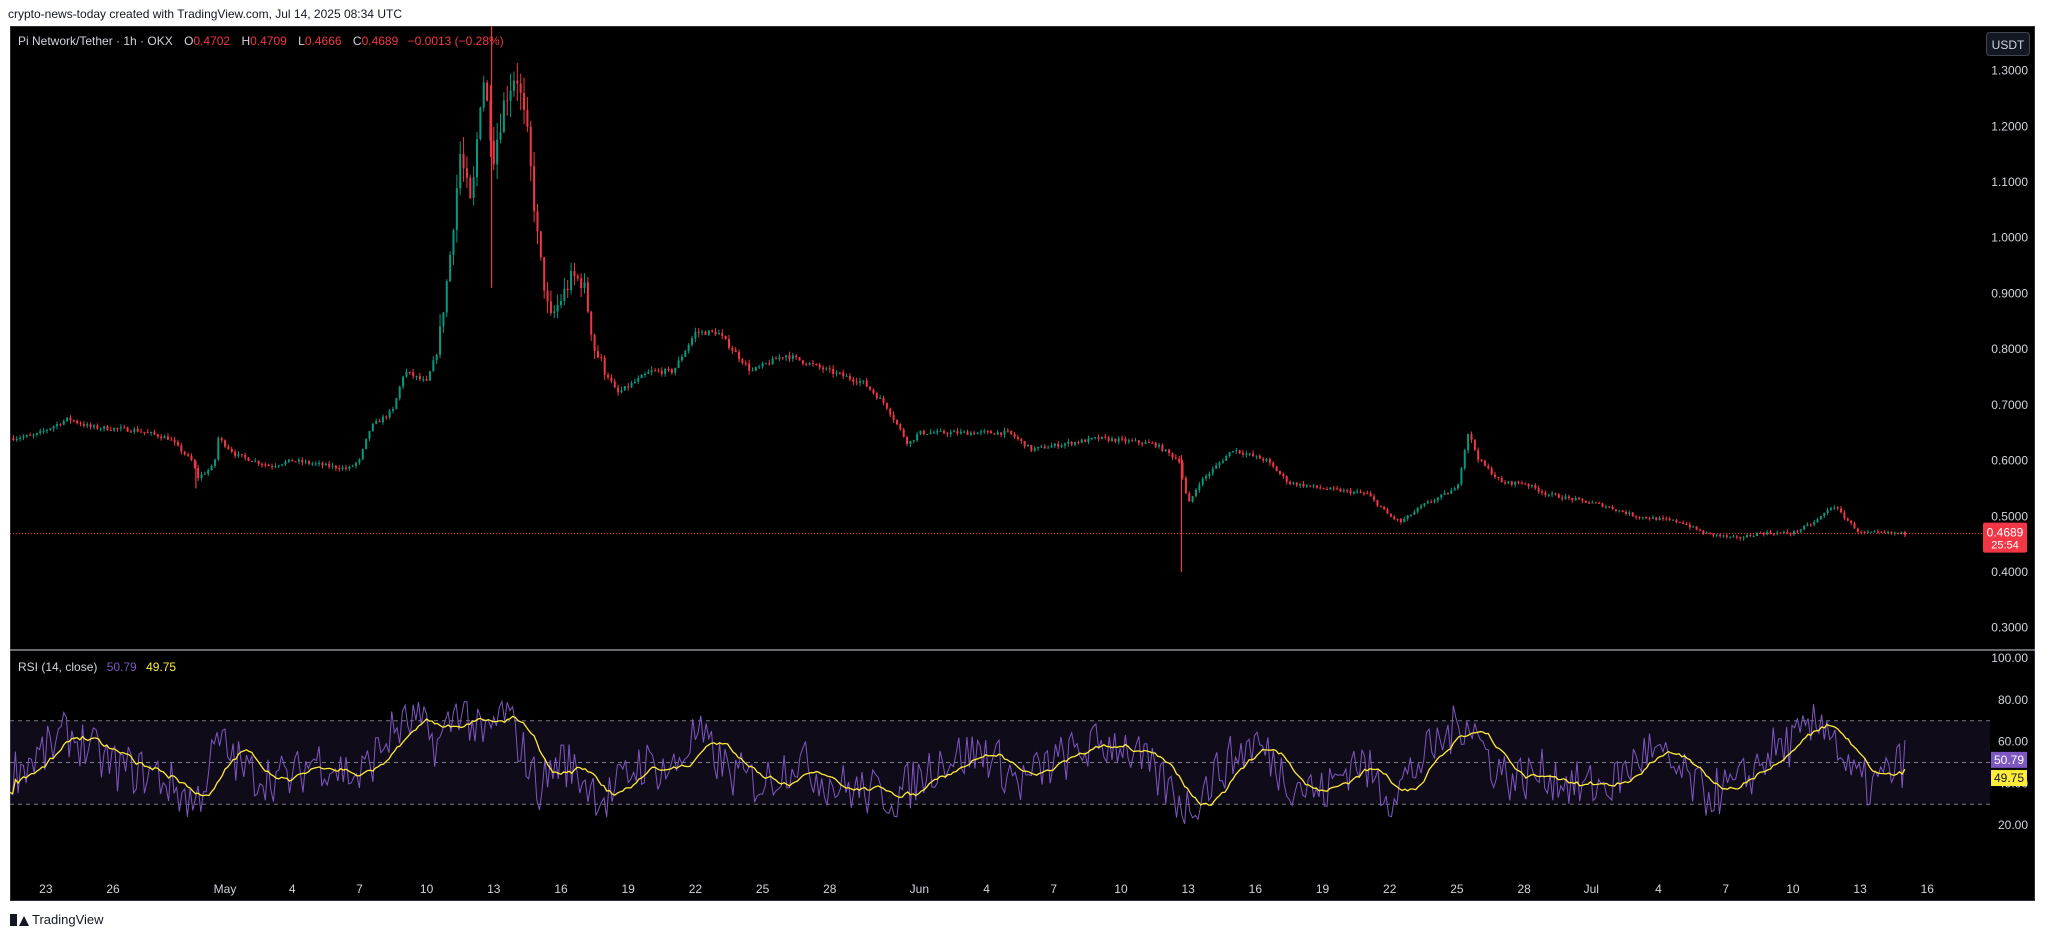 The width and height of the screenshot is (2048, 938). Describe the element at coordinates (225, 889) in the screenshot. I see `time-tick-label: May` at that location.